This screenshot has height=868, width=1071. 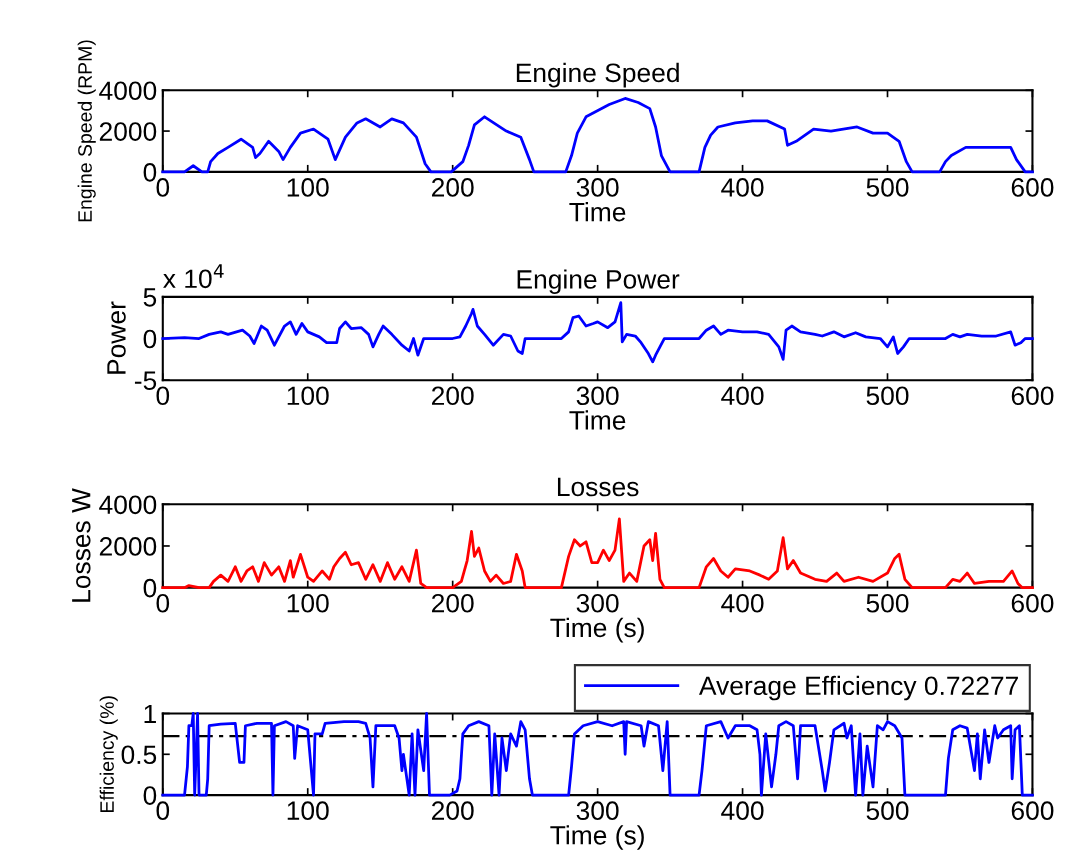 I want to click on legend-label: Average Efficiency 0.72277, so click(x=858, y=688).